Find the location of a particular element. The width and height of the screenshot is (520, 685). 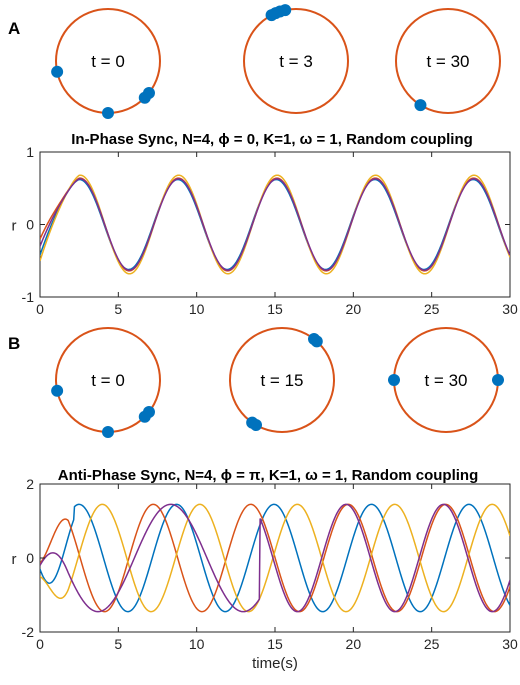

circle-time-label: t = 3 is located at coordinates (296, 61).